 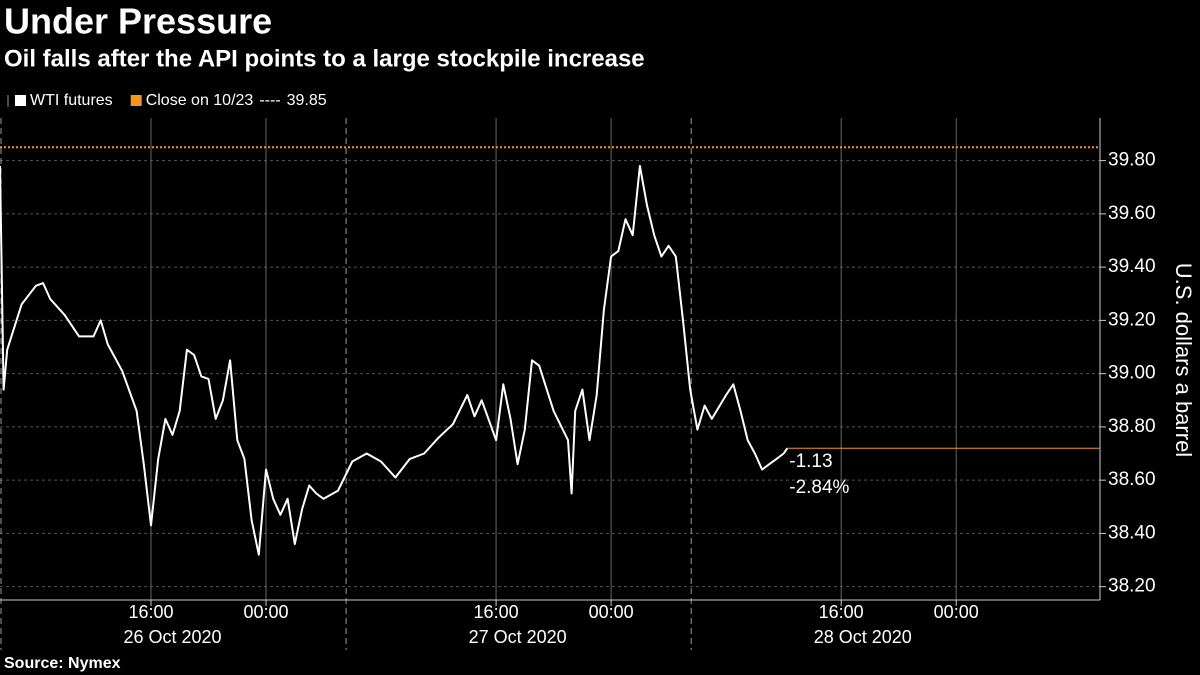 What do you see at coordinates (1132, 586) in the screenshot?
I see `y-tick-label: 38.20` at bounding box center [1132, 586].